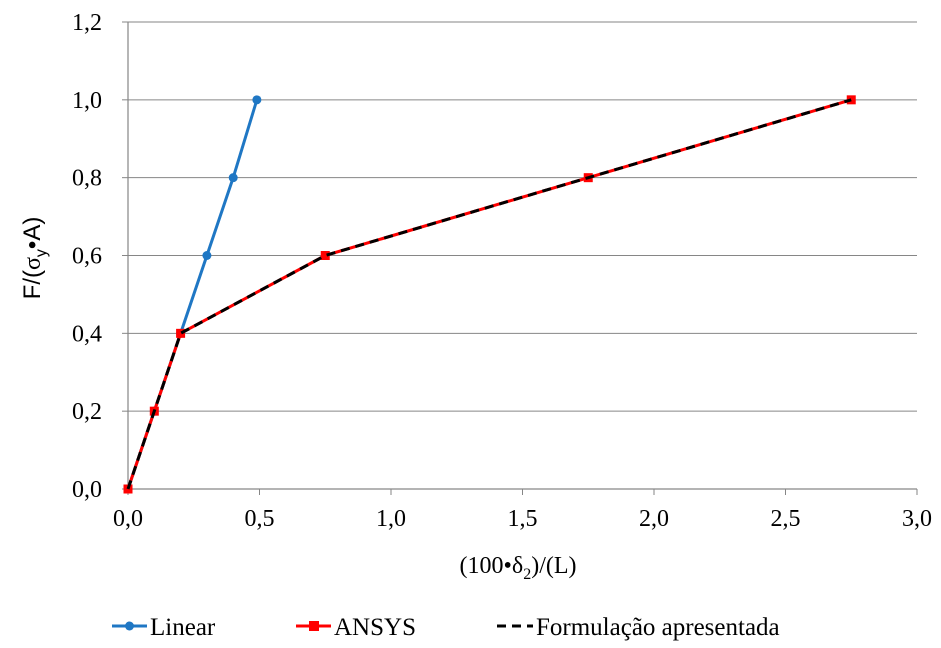 The width and height of the screenshot is (941, 648). I want to click on x-tick-label: 0,5, so click(260, 519).